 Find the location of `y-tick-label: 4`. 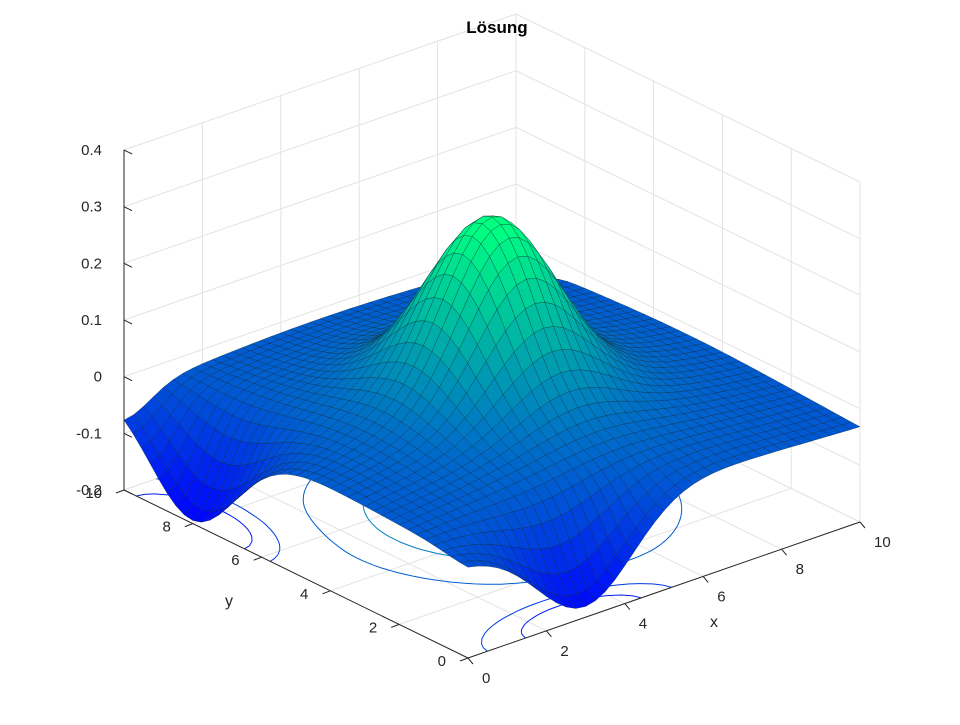

y-tick-label: 4 is located at coordinates (304, 594).